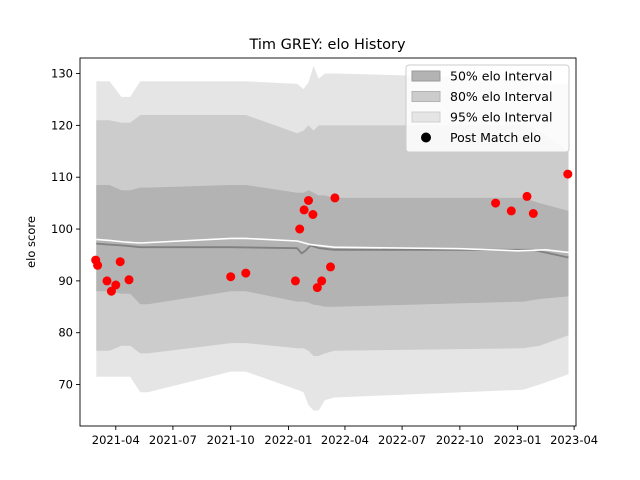  I want to click on x-tick-label: 2021-07, so click(173, 440).